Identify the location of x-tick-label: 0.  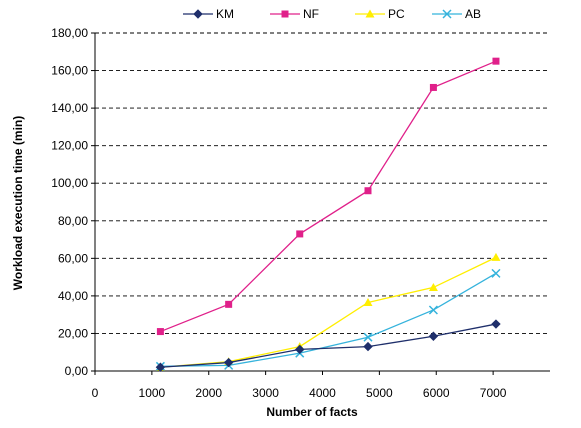
(95, 393).